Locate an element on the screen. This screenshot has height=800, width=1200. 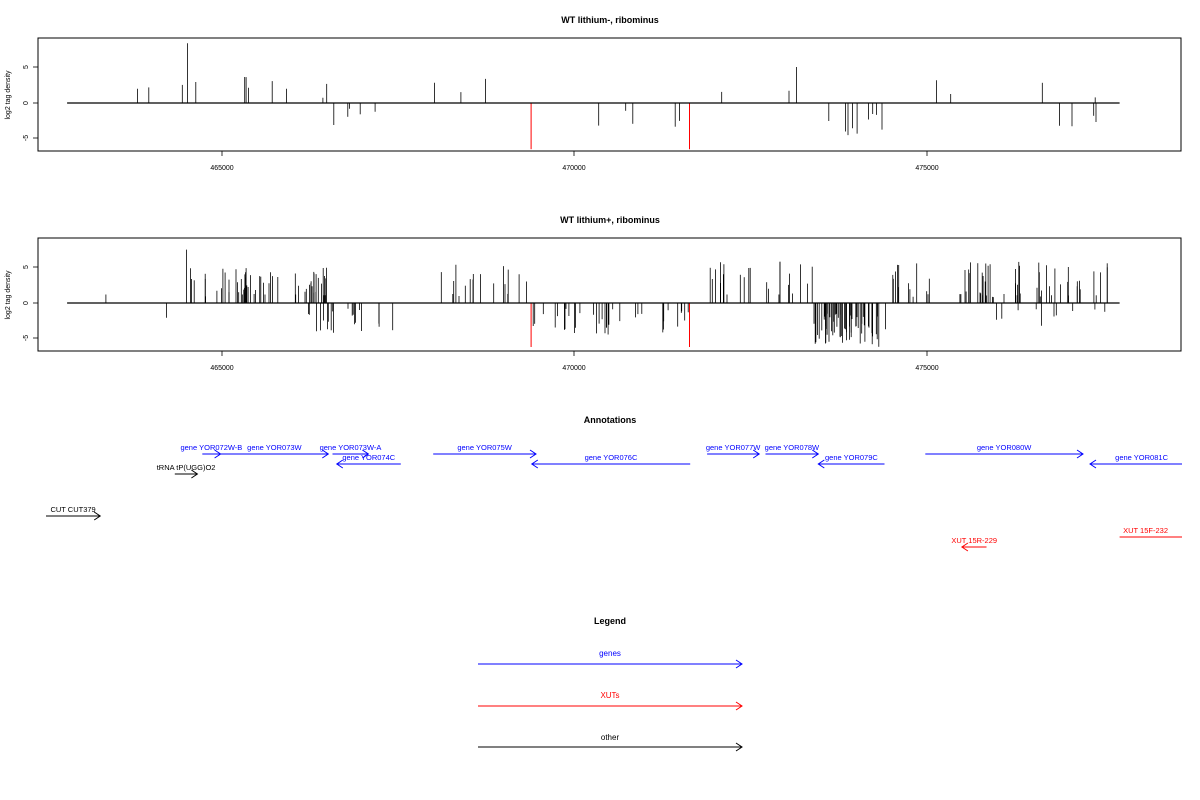
feature-label: gene YOR080W is located at coordinates (1004, 447).